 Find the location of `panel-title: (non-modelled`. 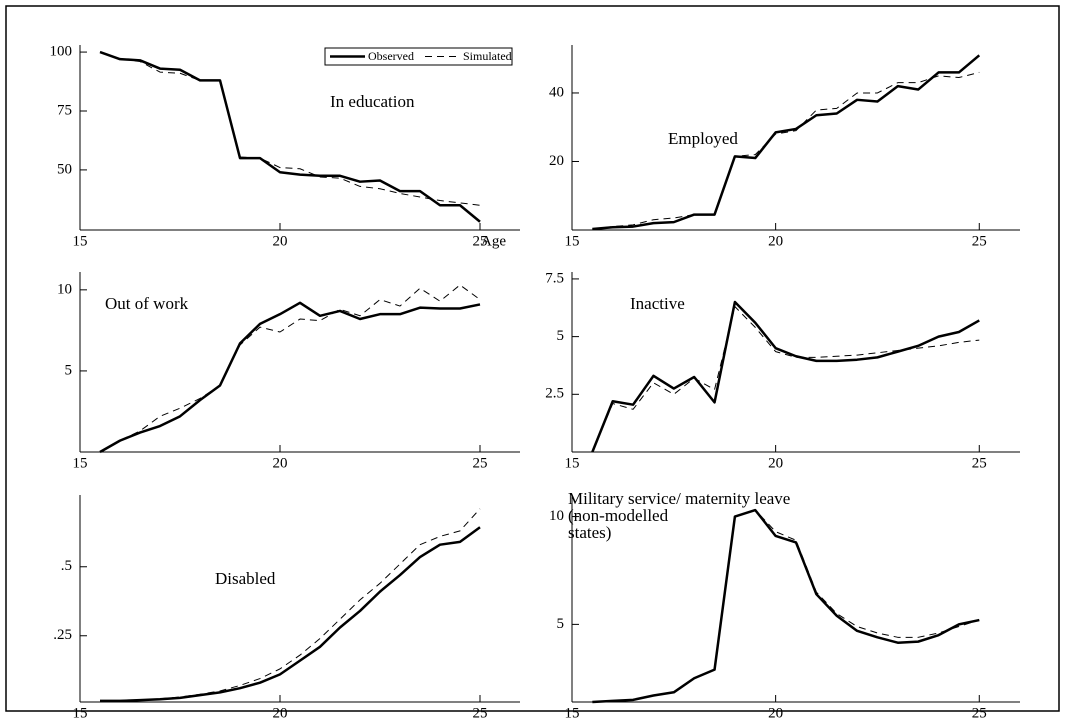

panel-title: (non-modelled is located at coordinates (618, 515).